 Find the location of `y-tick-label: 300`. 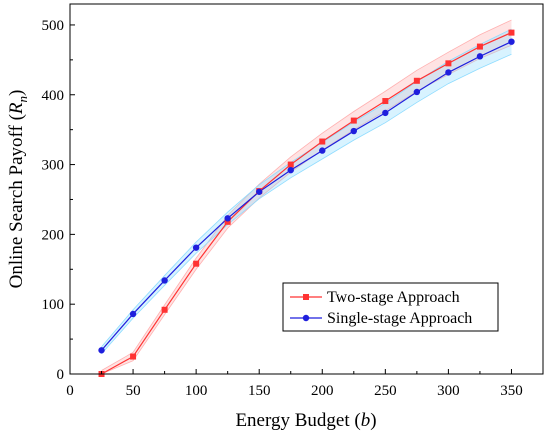

y-tick-label: 300 is located at coordinates (53, 166).